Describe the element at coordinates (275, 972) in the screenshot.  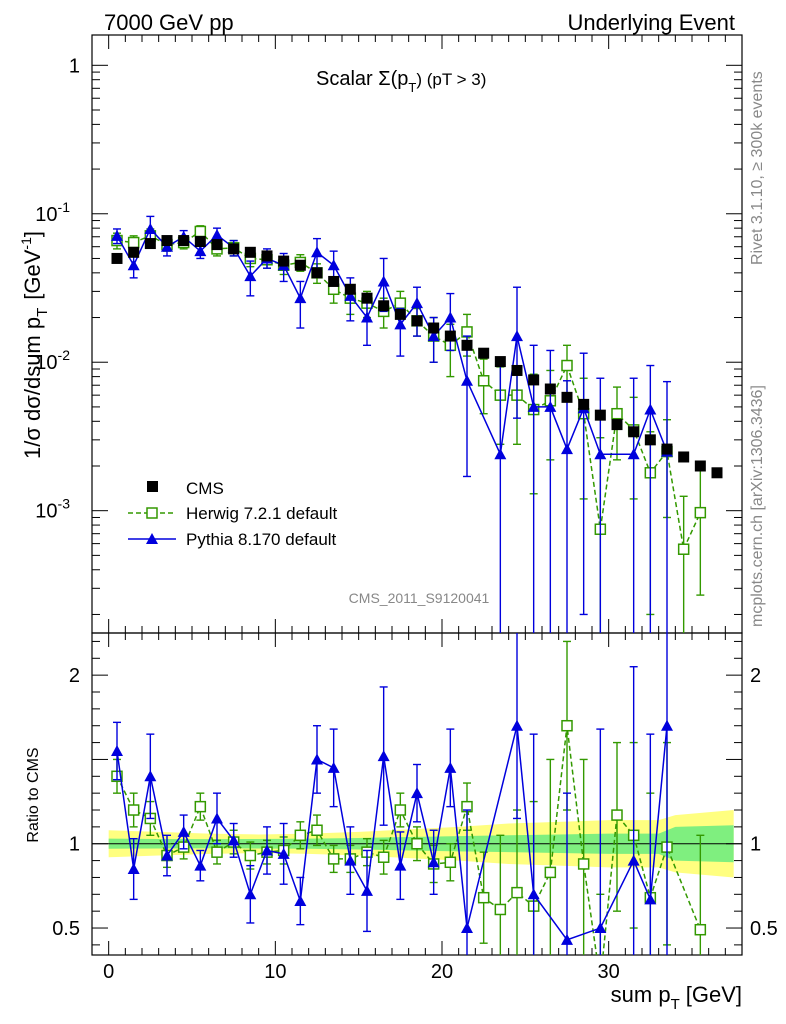
I see `x-tick-label: 10` at that location.